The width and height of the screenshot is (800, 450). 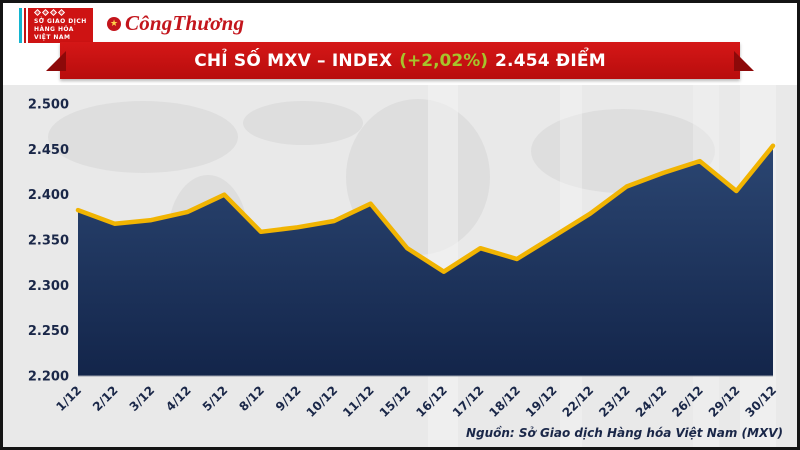 What do you see at coordinates (48, 377) in the screenshot?
I see `y-axis-tick-label: 2.200` at bounding box center [48, 377].